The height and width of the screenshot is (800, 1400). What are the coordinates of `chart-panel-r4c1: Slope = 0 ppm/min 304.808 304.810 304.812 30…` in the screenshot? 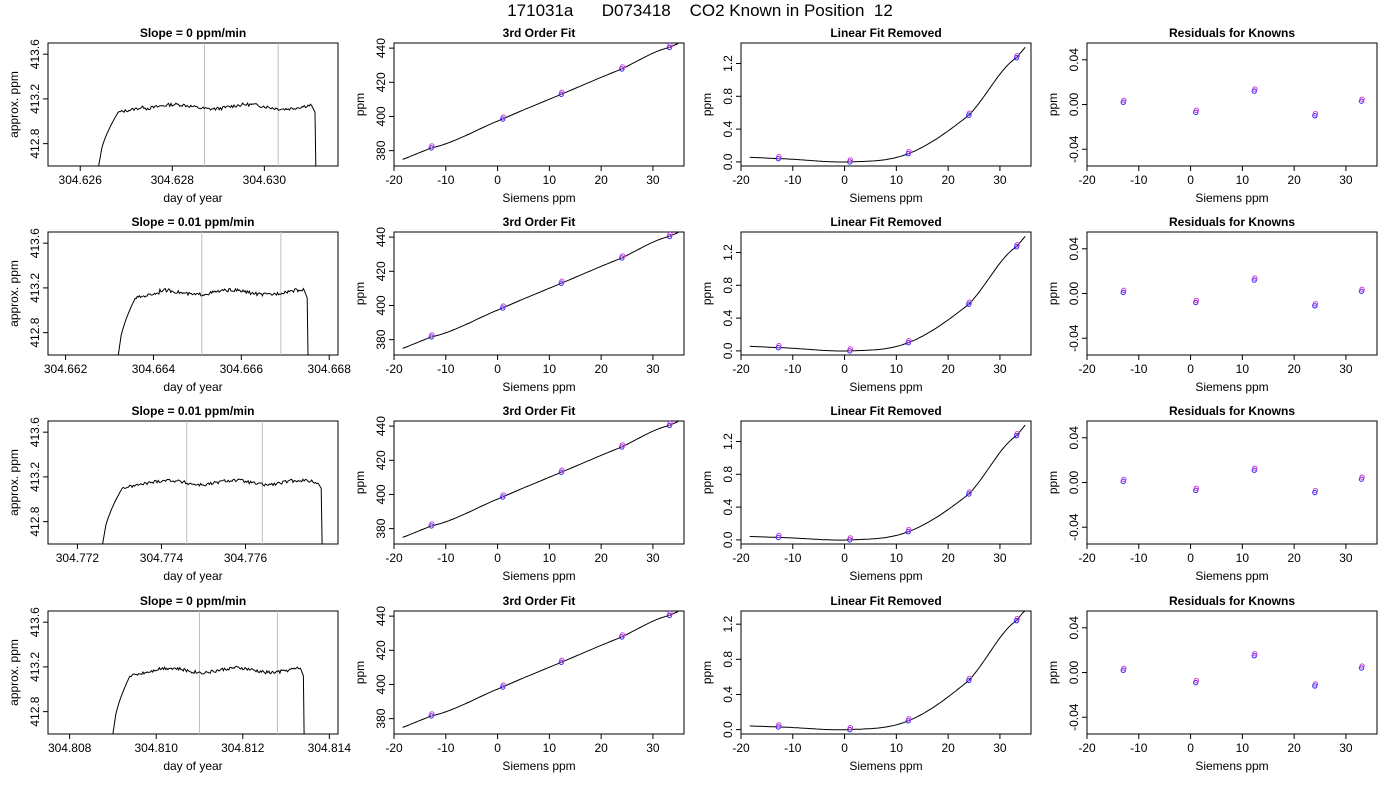 It's located at (179, 683).